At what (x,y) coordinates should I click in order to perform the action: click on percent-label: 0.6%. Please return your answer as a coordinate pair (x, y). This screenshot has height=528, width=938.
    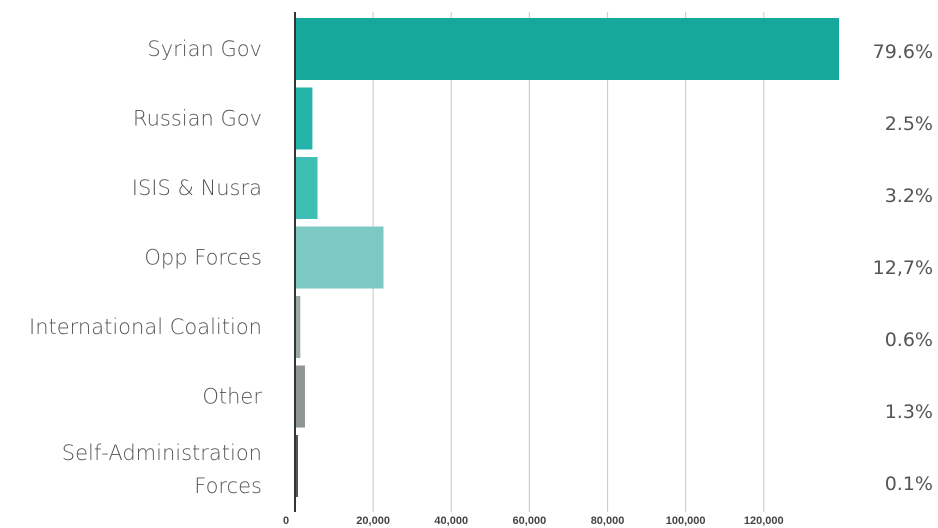
    Looking at the image, I should click on (909, 340).